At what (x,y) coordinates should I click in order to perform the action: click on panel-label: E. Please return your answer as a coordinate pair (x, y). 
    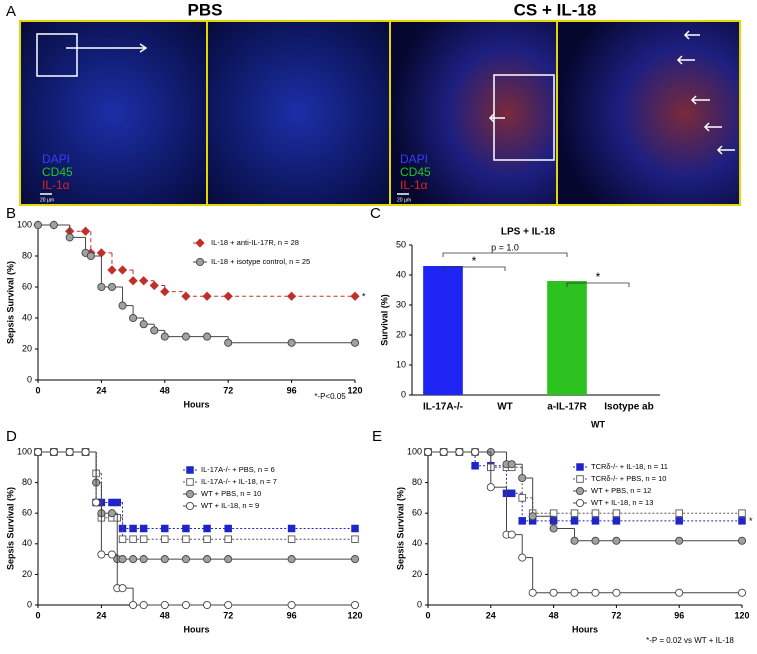
    Looking at the image, I should click on (377, 436).